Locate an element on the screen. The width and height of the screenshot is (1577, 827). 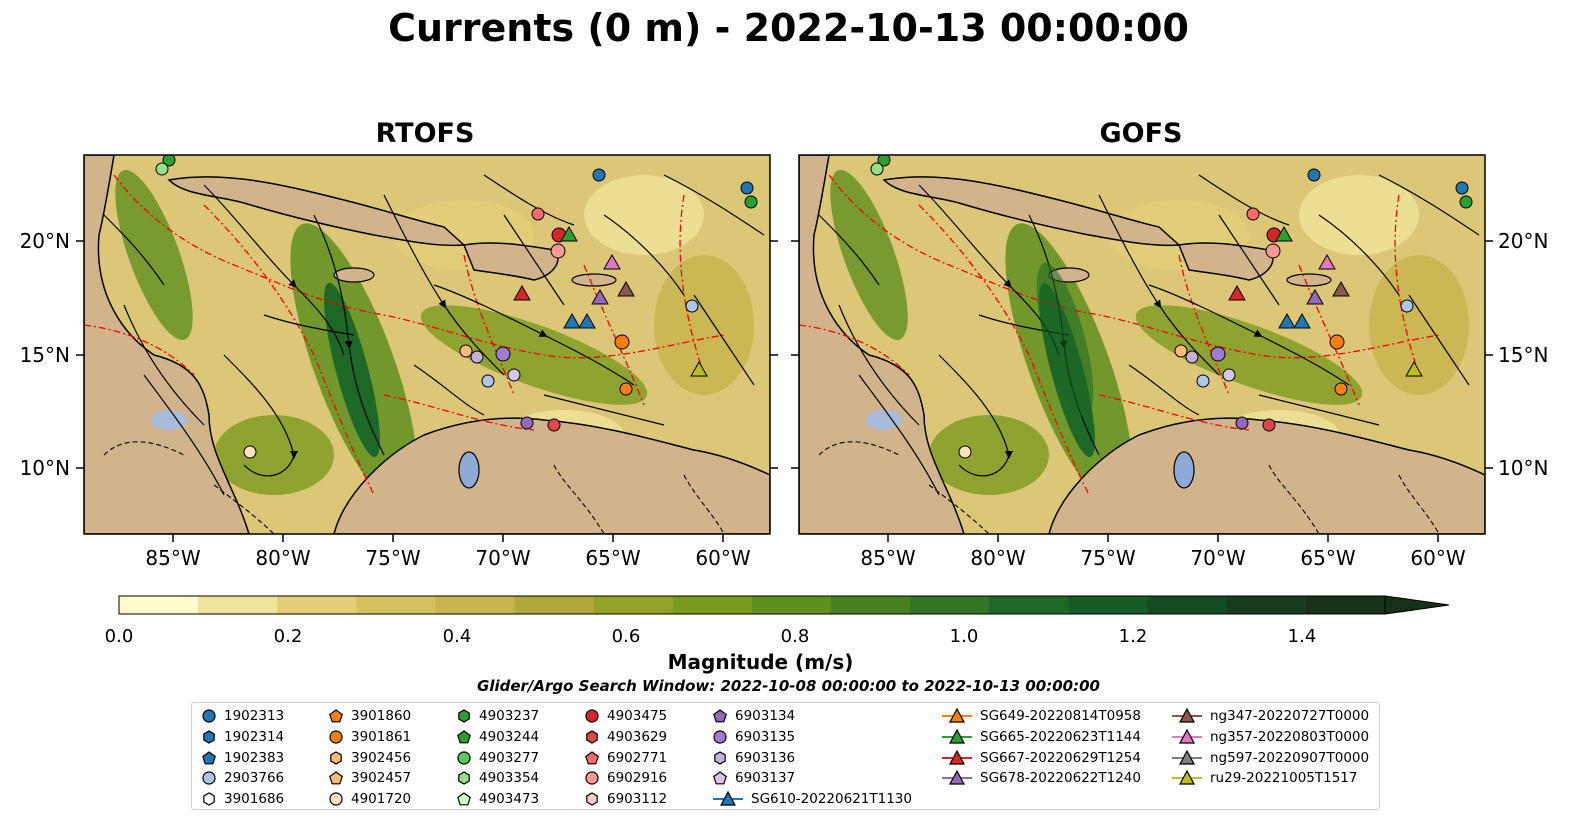
legend-item-label: 3901860 is located at coordinates (381, 716).